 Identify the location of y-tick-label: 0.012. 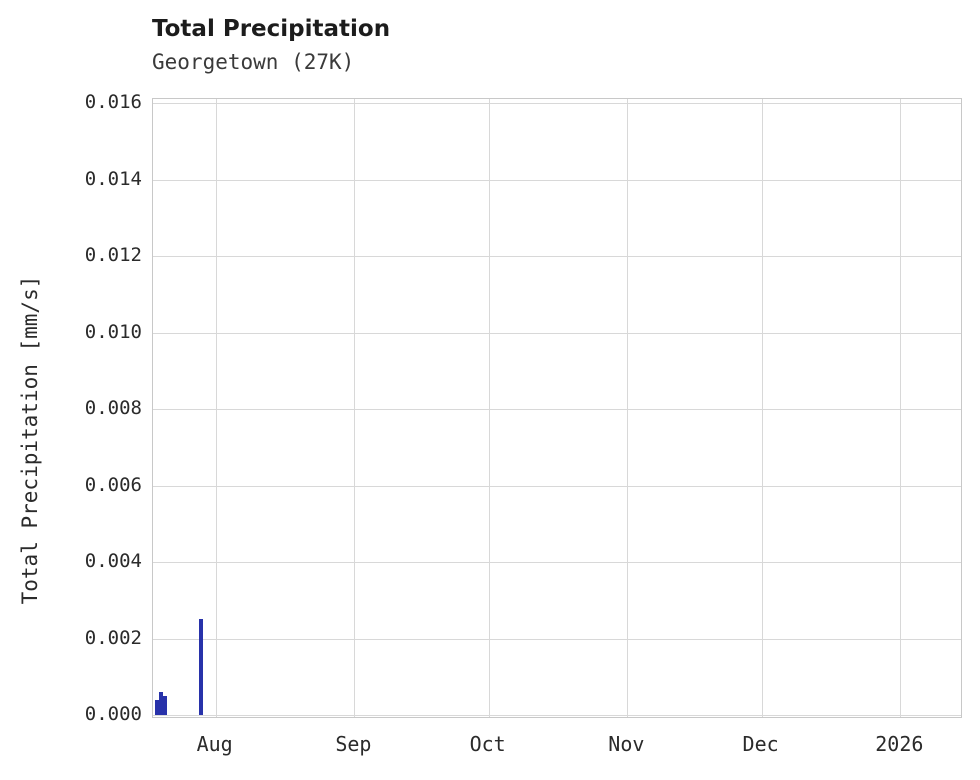
(113, 255).